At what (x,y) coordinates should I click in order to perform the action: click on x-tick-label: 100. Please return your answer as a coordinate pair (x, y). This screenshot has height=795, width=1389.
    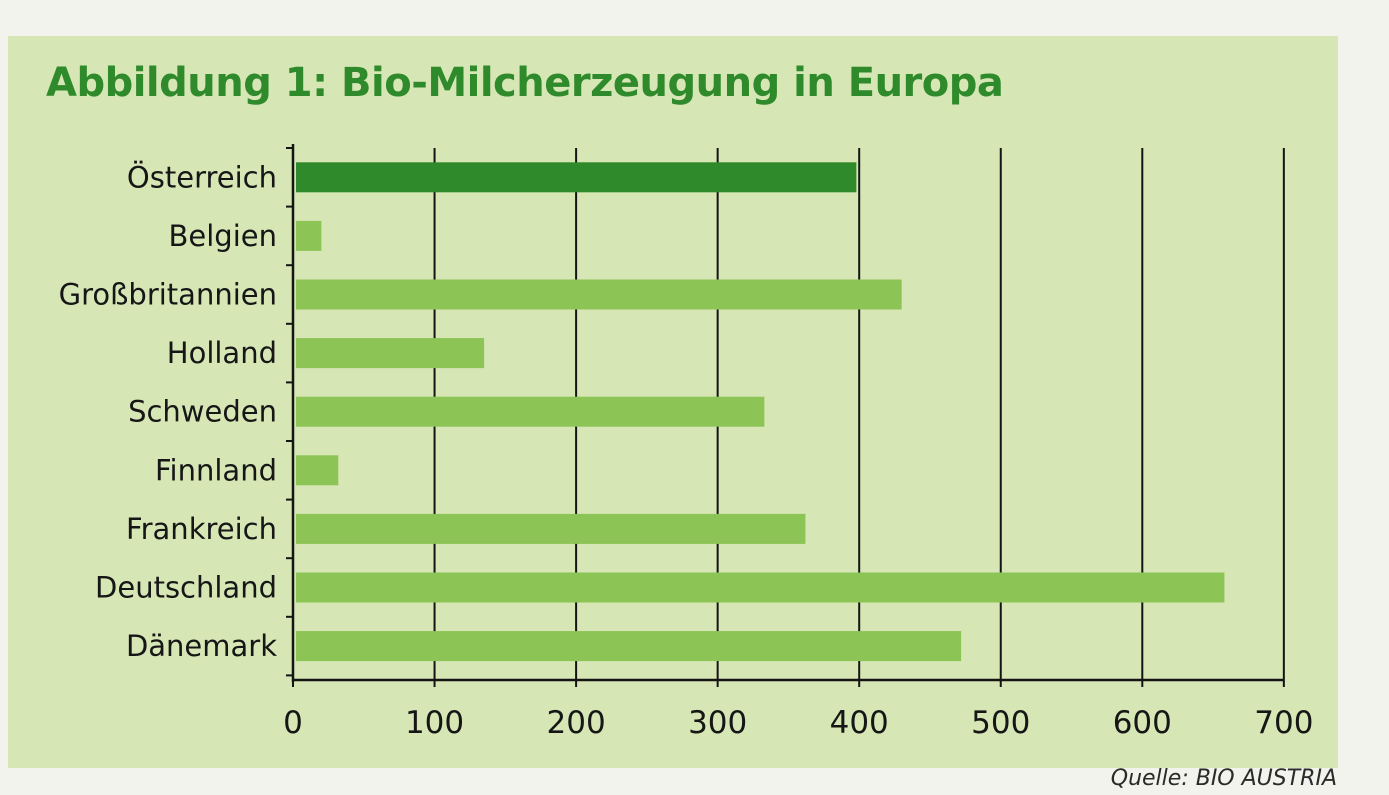
    Looking at the image, I should click on (434, 723).